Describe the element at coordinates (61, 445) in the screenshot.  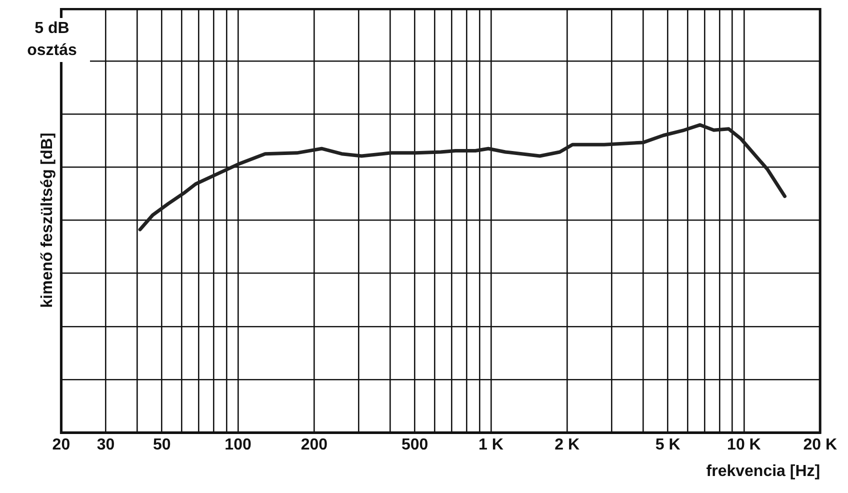
I see `x-tick-label: 20` at that location.